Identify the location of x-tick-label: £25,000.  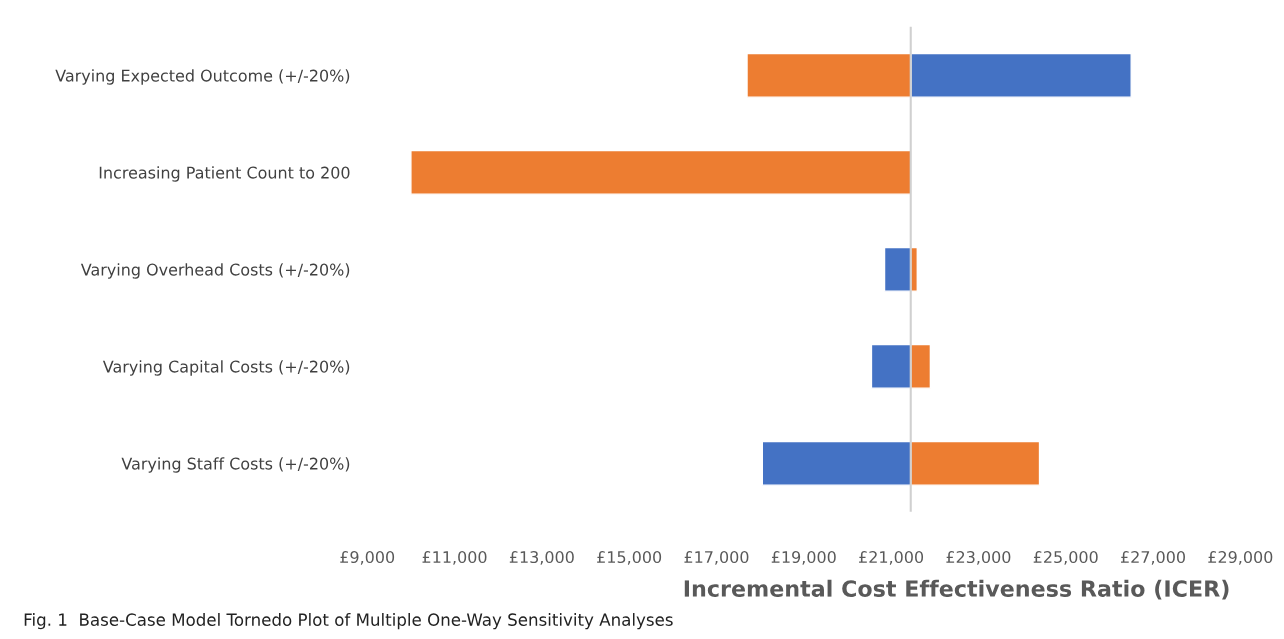
(1065, 558).